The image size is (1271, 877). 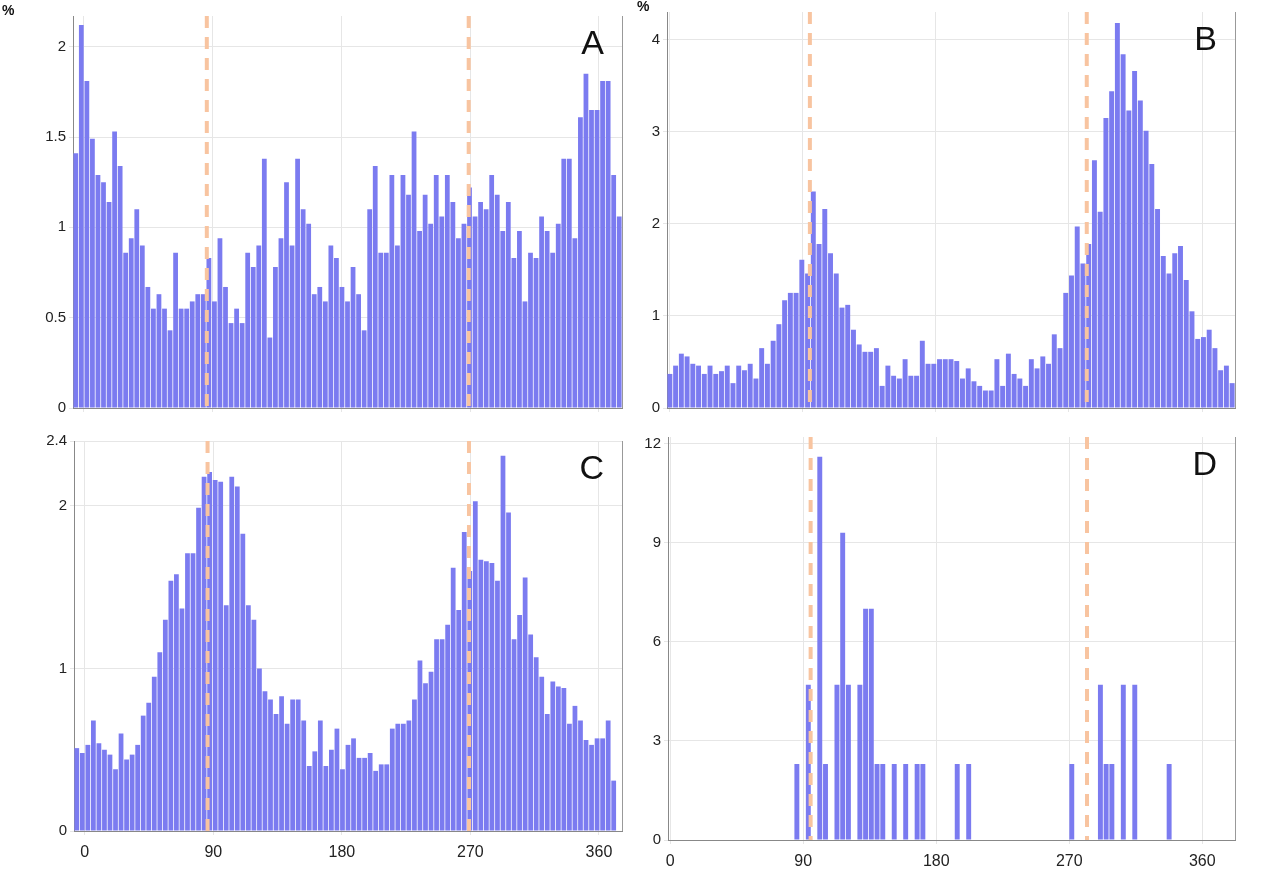 I want to click on y-tick-label: 2.4, so click(x=56, y=440).